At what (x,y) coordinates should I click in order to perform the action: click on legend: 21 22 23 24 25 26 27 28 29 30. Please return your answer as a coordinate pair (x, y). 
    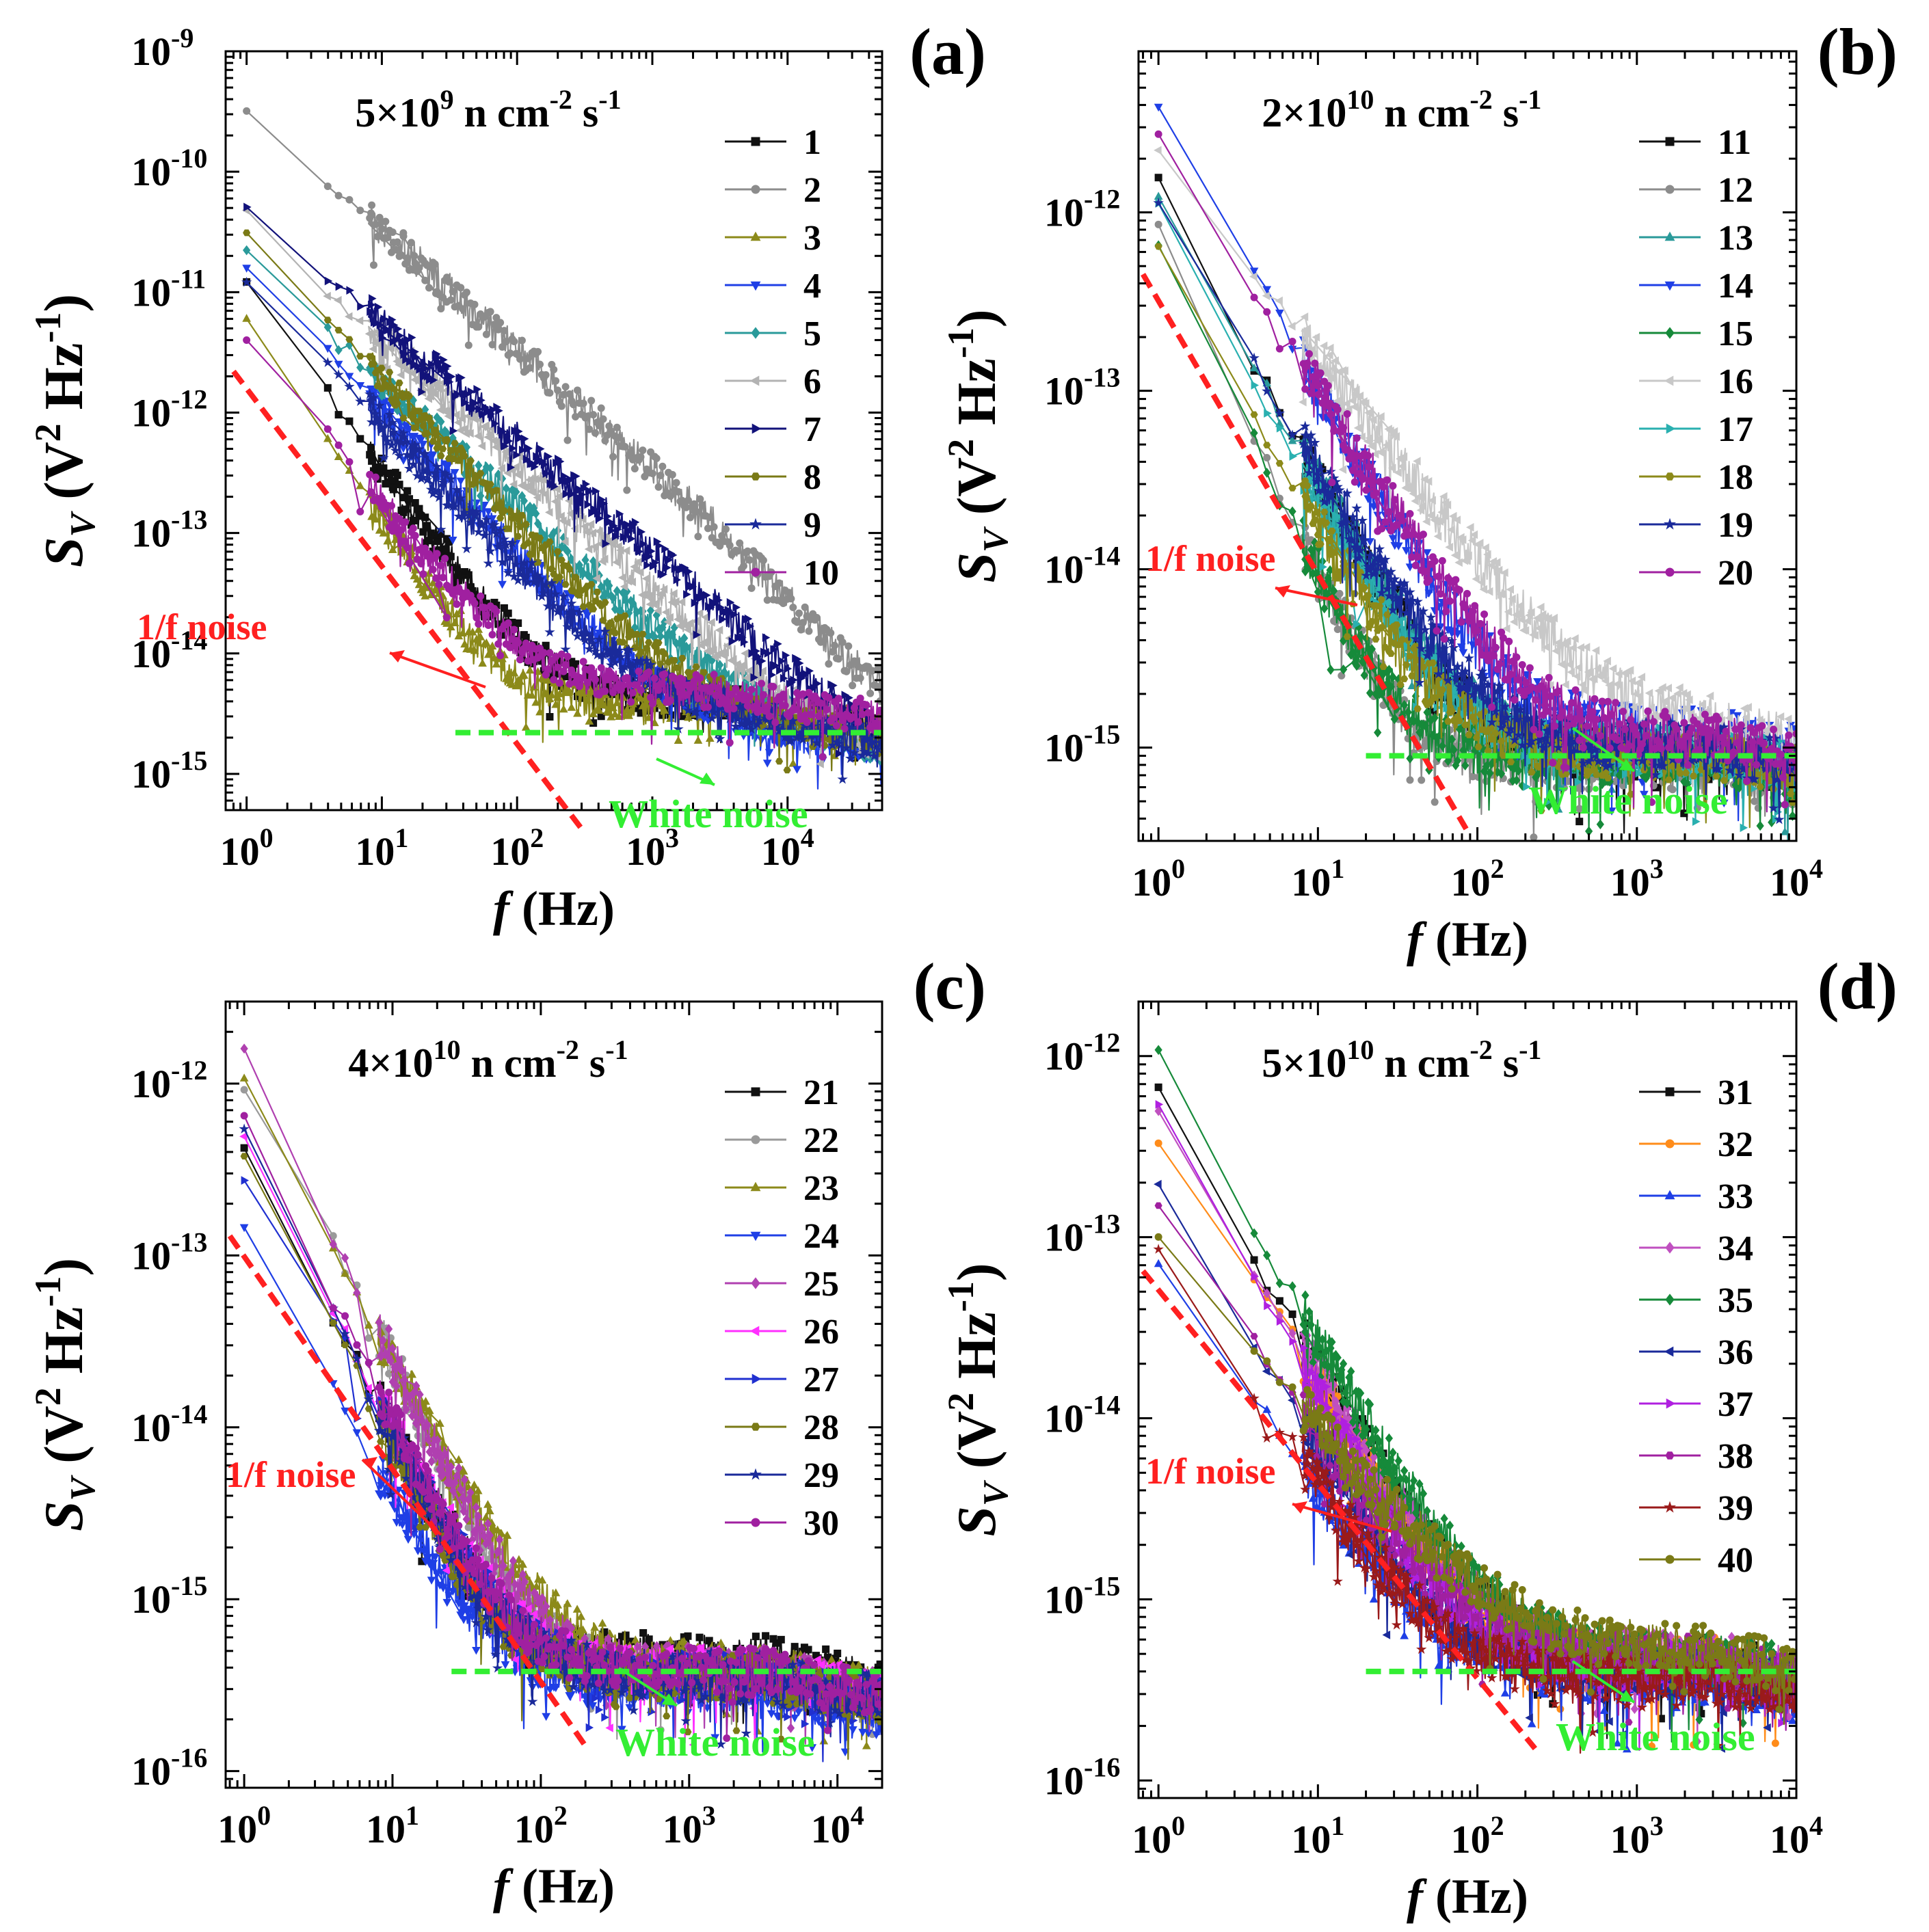
    Looking at the image, I should click on (782, 1308).